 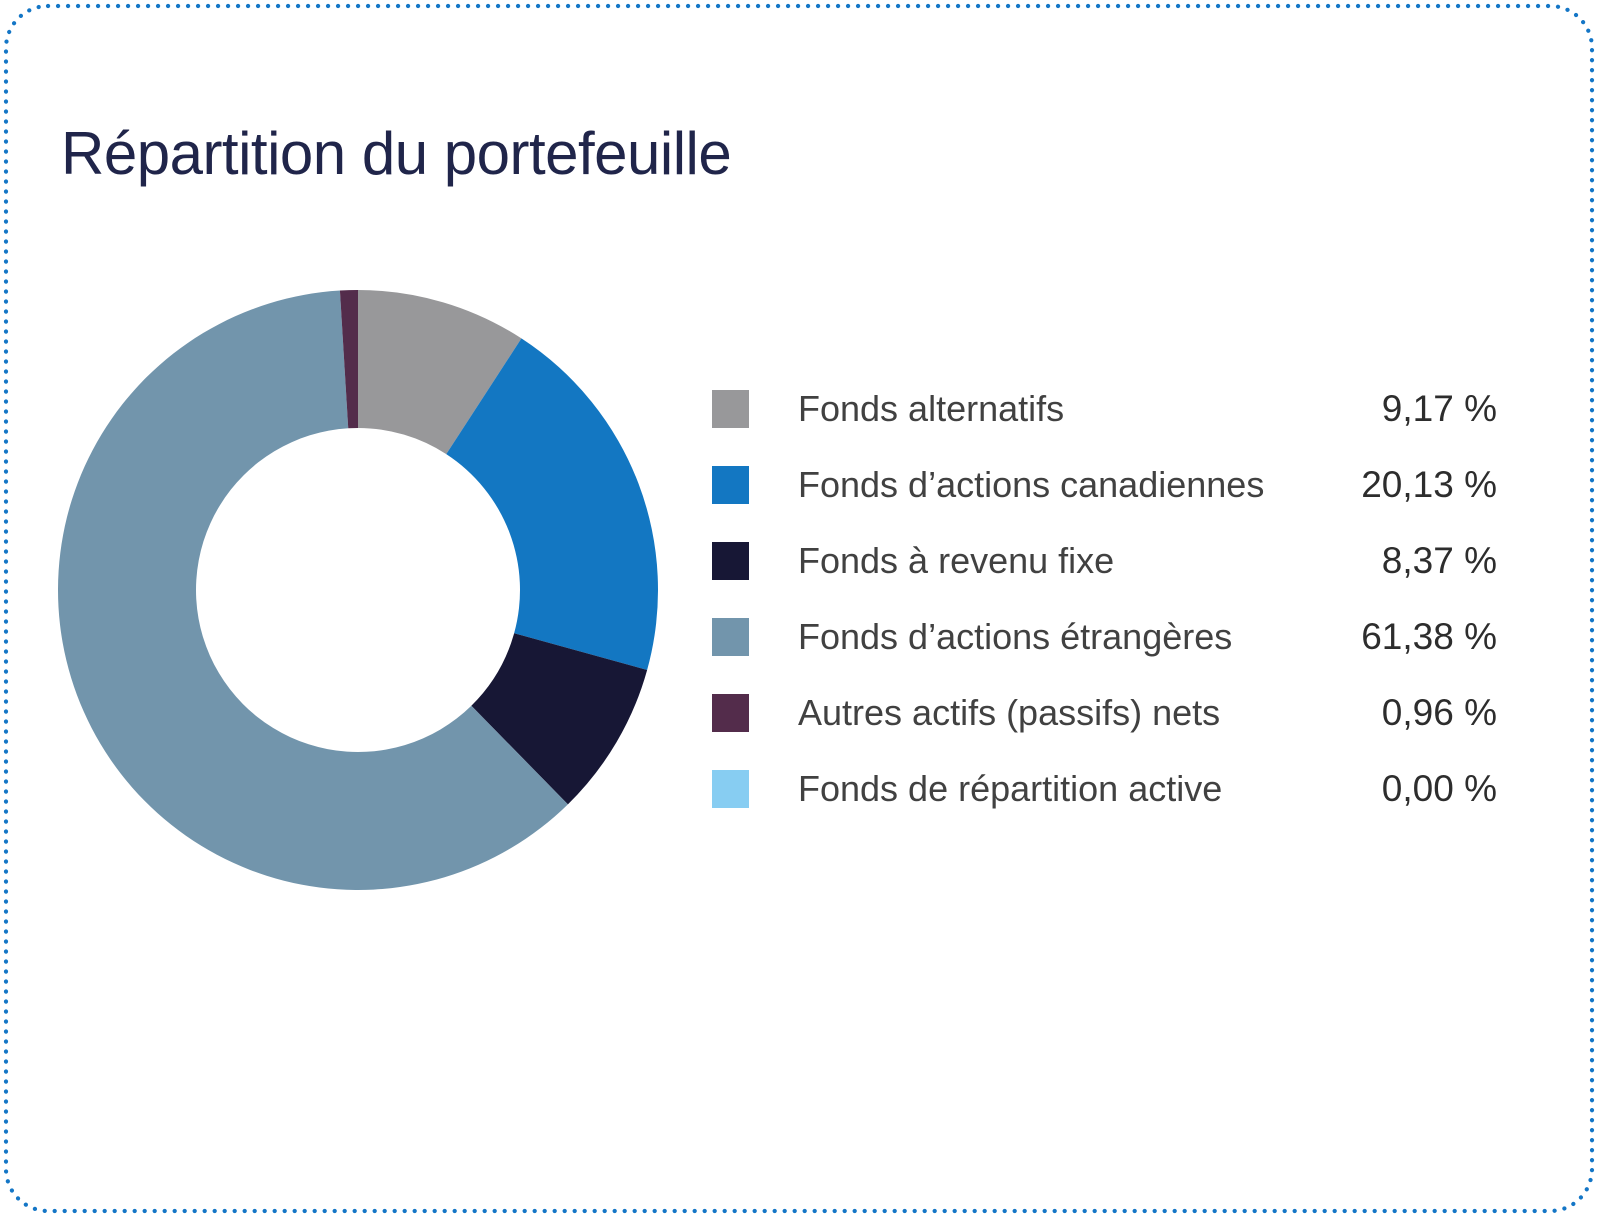 What do you see at coordinates (1429, 484) in the screenshot?
I see `legend-value: 20,13 %` at bounding box center [1429, 484].